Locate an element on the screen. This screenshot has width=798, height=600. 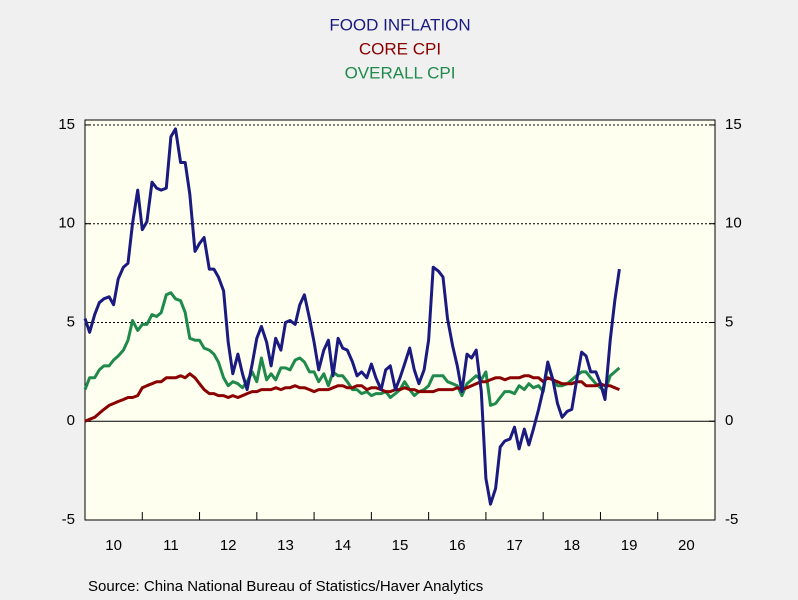
x-tick-label: 12 is located at coordinates (228, 545).